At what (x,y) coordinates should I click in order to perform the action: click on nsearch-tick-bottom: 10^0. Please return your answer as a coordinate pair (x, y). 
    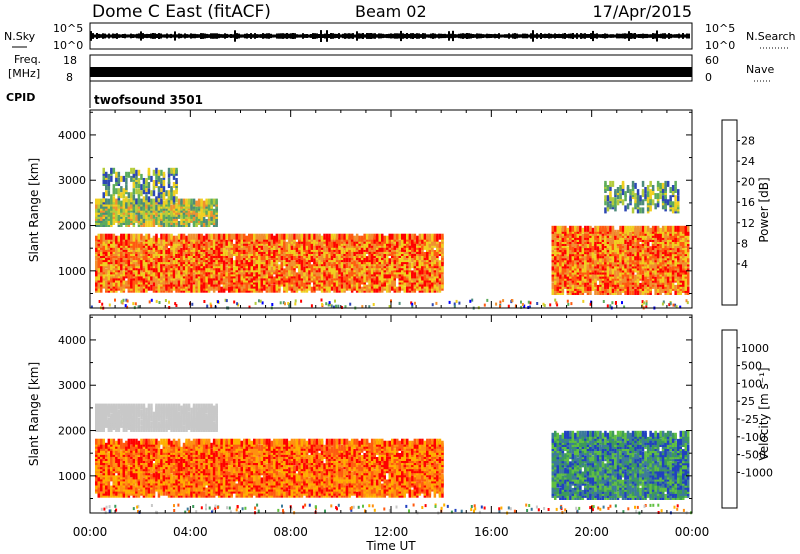
    Looking at the image, I should click on (720, 45).